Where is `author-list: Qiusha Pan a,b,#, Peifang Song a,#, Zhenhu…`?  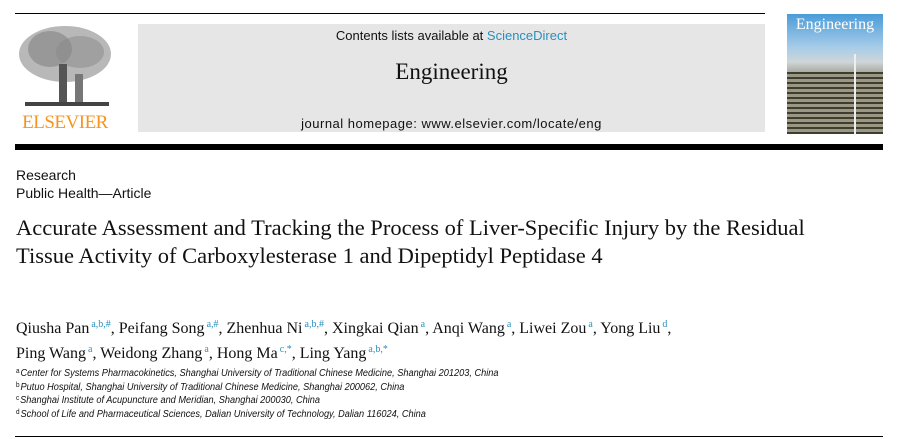
author-list: Qiusha Pan a,b,#, Peifang Song a,#, Zhenhu… is located at coordinates (344, 340).